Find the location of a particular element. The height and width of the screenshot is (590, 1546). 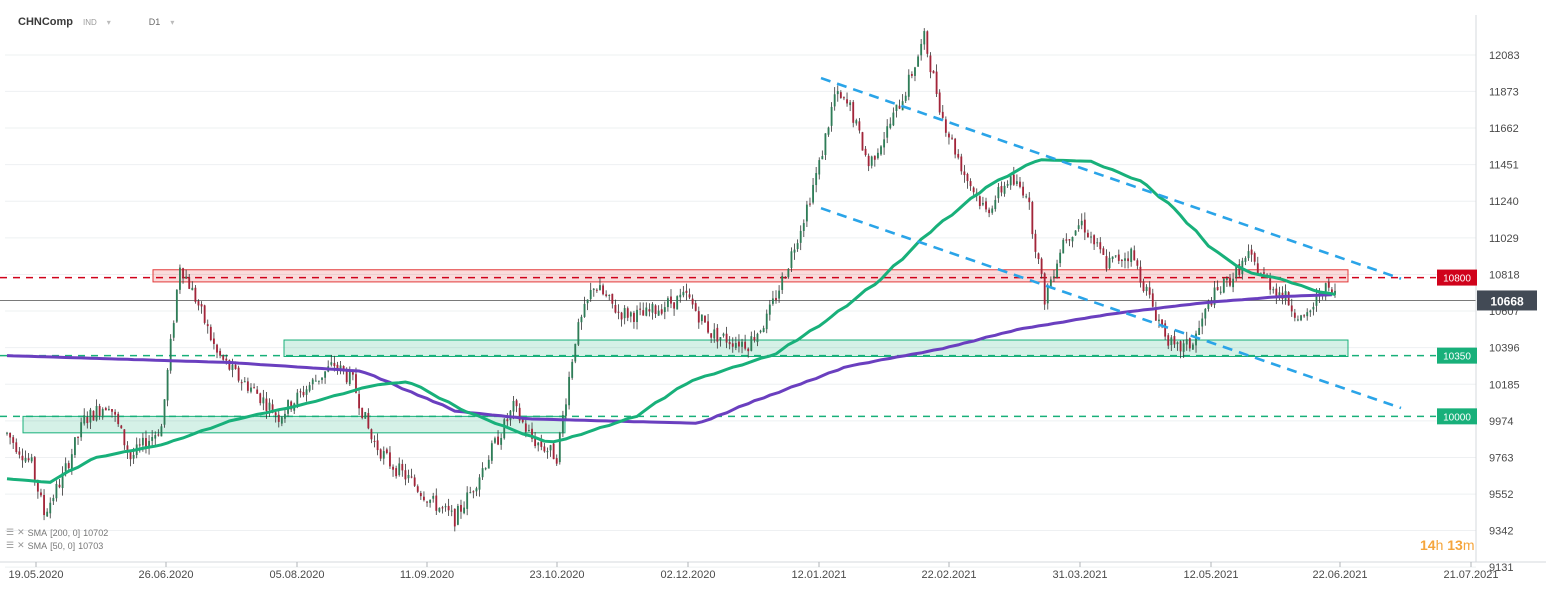

timer-minutes-unit: m is located at coordinates (1468, 545).